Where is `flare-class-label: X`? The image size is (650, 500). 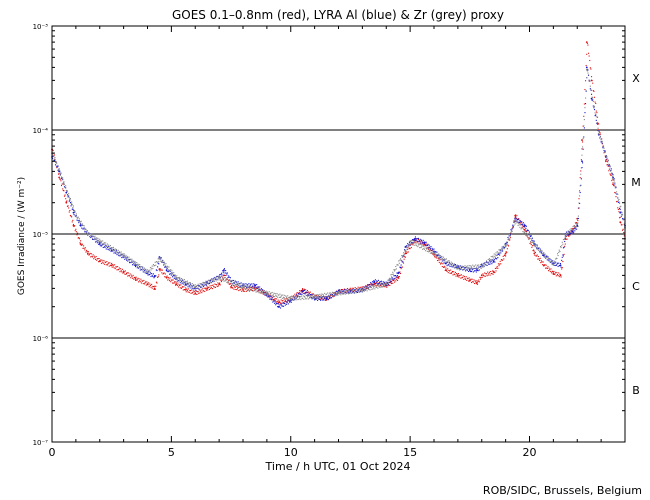
flare-class-label: X is located at coordinates (636, 78).